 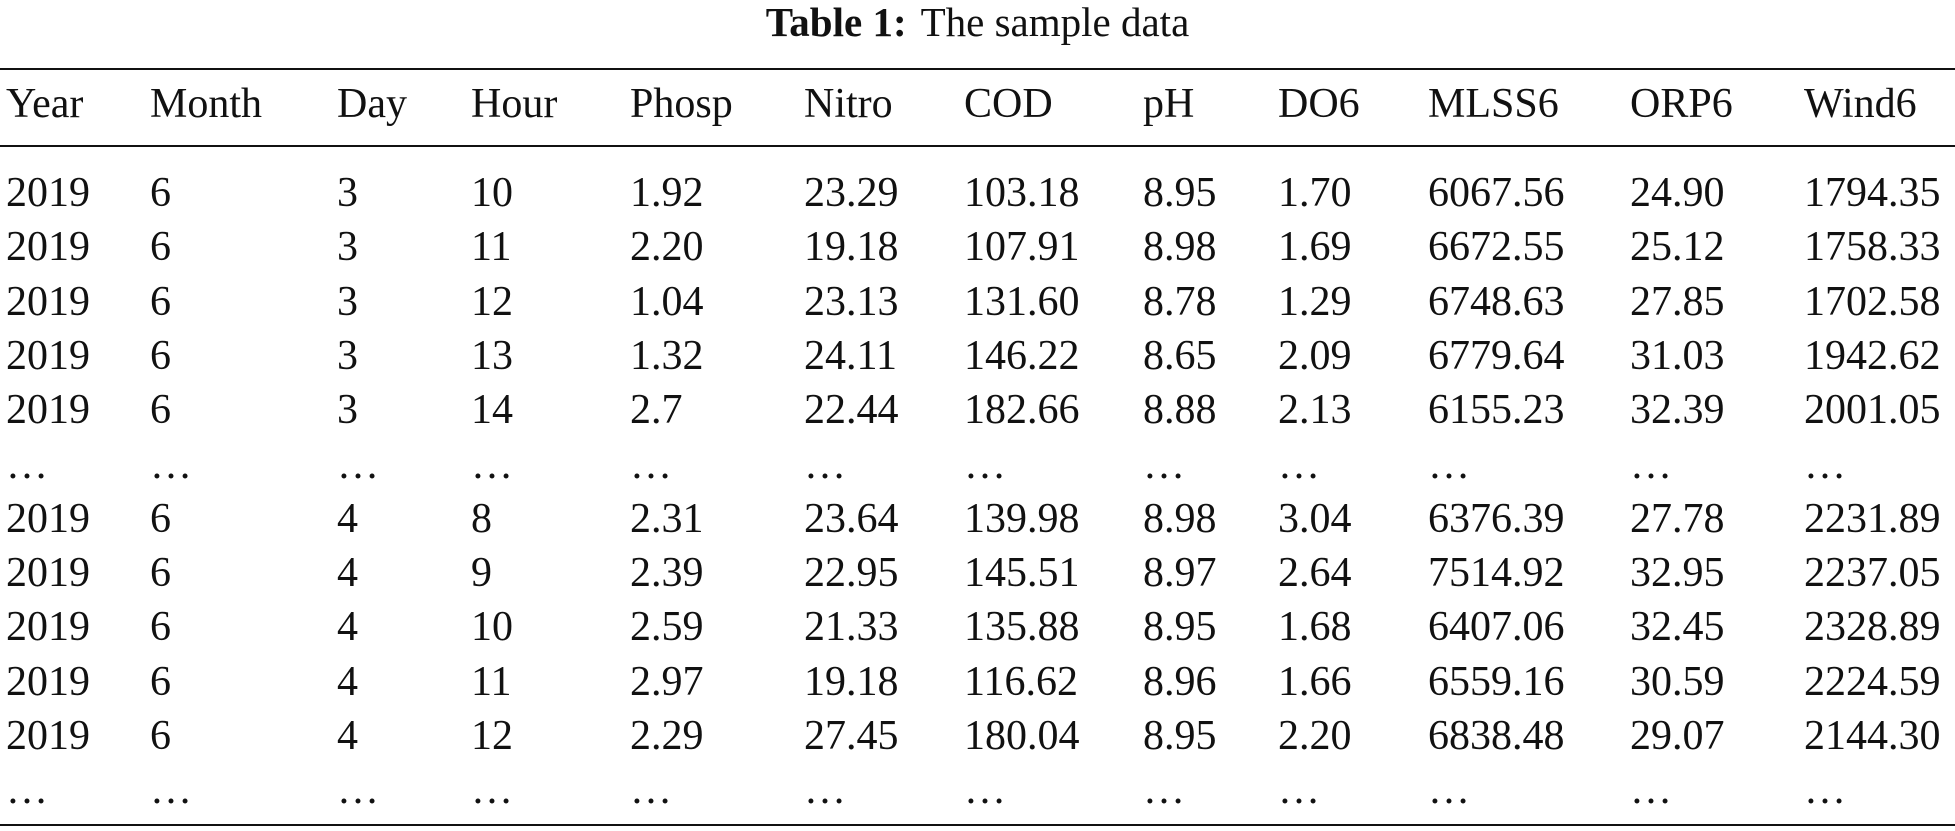 What do you see at coordinates (1315, 193) in the screenshot?
I see `table-cell: 1.70` at bounding box center [1315, 193].